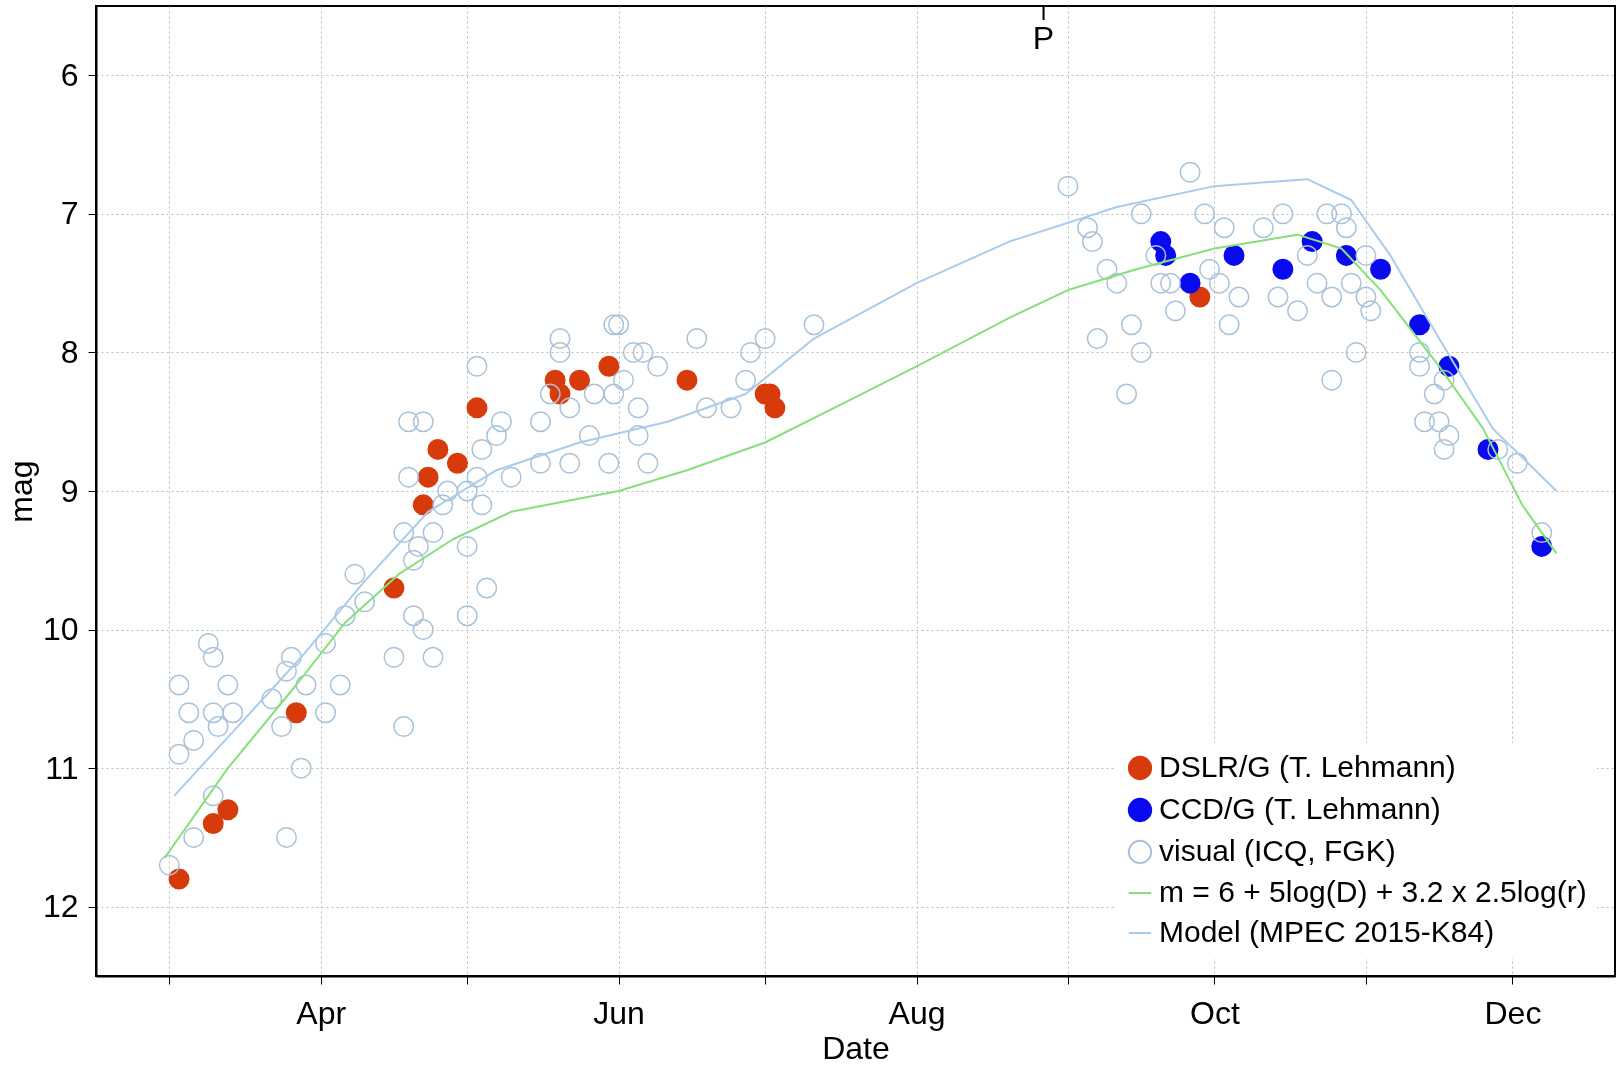 The height and width of the screenshot is (1069, 1620). I want to click on legend-label: m = 6 + 5log(D) + 3.2 x 2.5log(r), so click(1373, 891).